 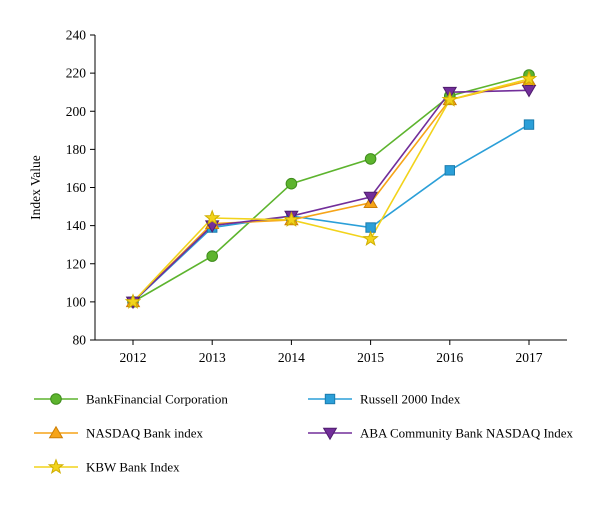 What do you see at coordinates (76, 111) in the screenshot?
I see `y-tick-label: 200` at bounding box center [76, 111].